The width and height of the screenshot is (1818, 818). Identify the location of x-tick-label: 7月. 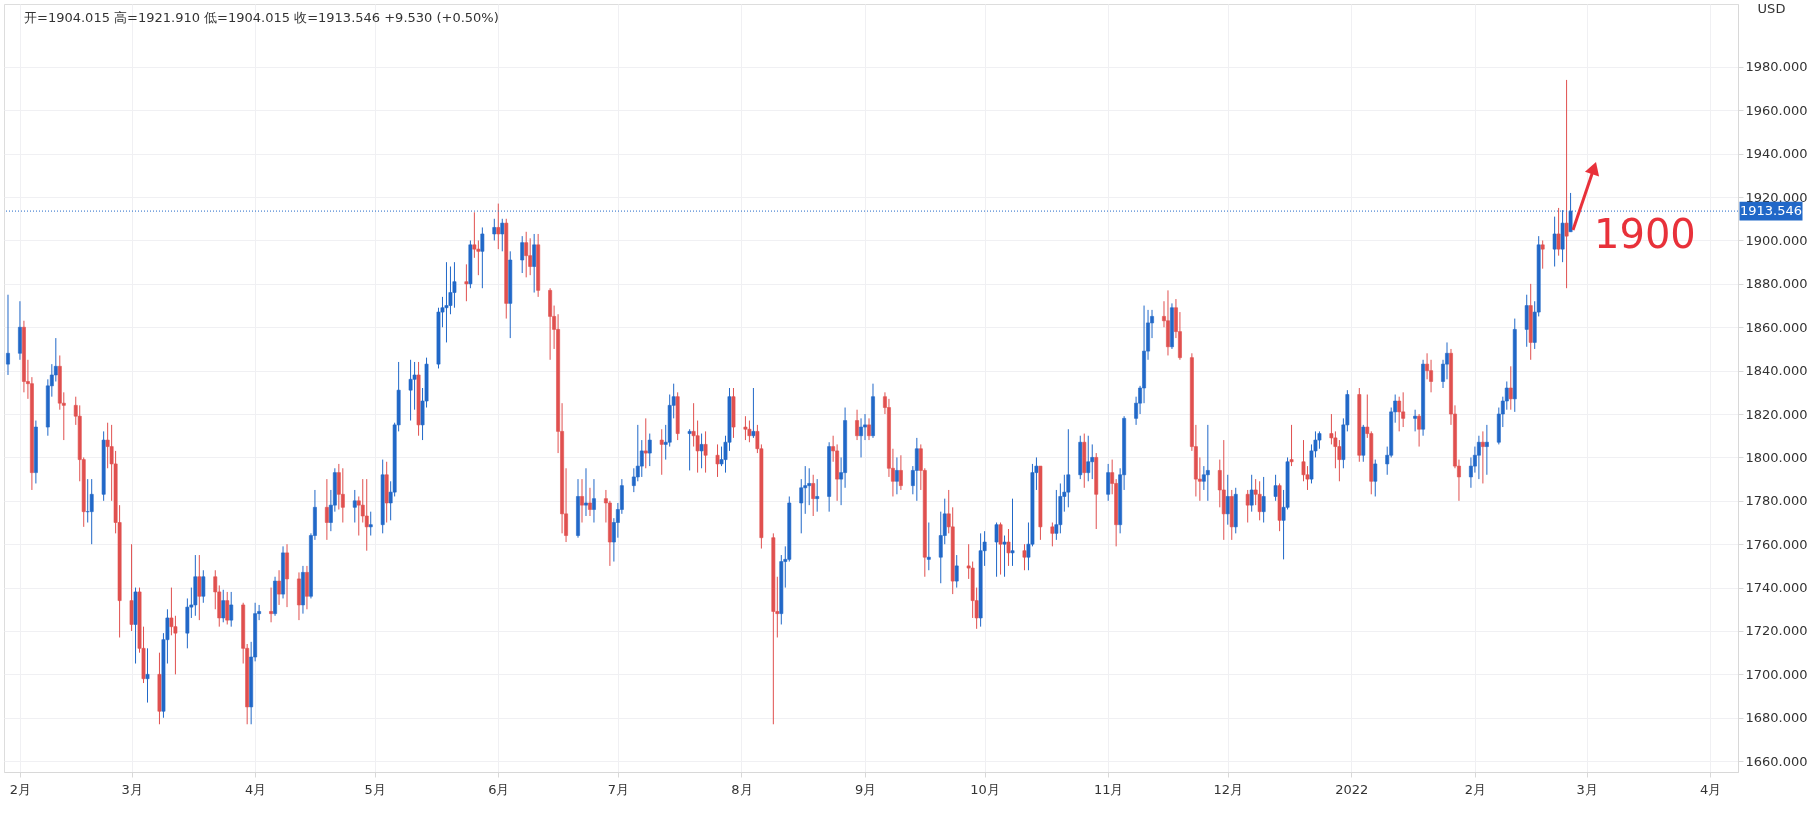
(618, 789).